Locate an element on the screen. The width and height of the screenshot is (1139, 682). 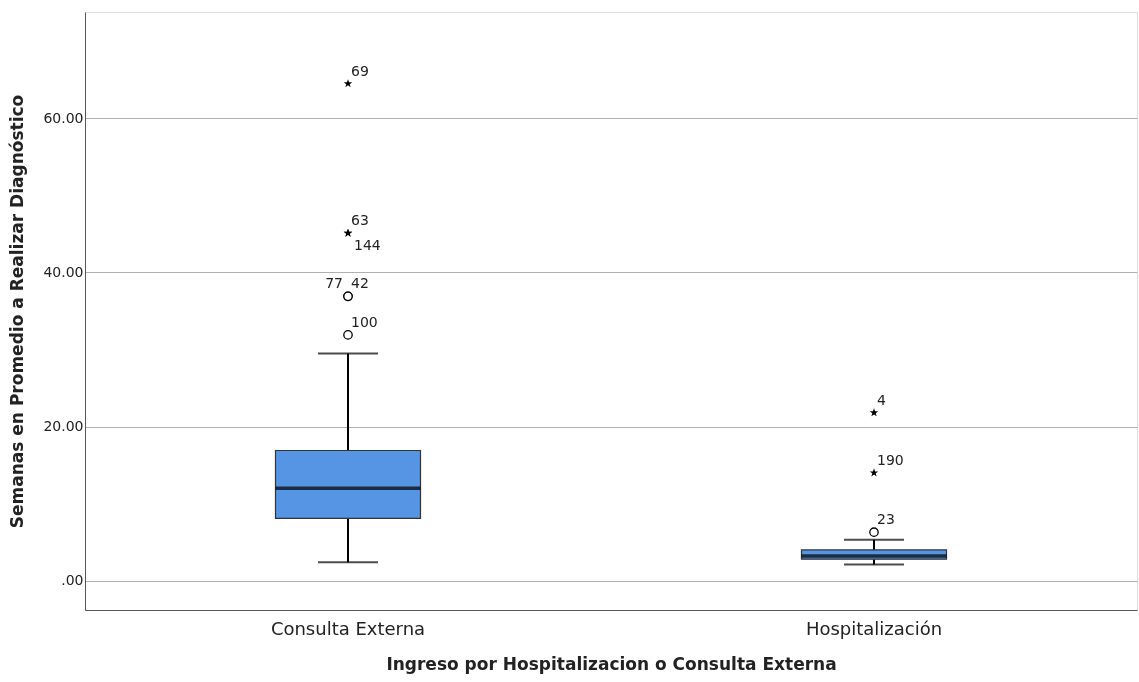
annotation: 77 is located at coordinates (334, 283).